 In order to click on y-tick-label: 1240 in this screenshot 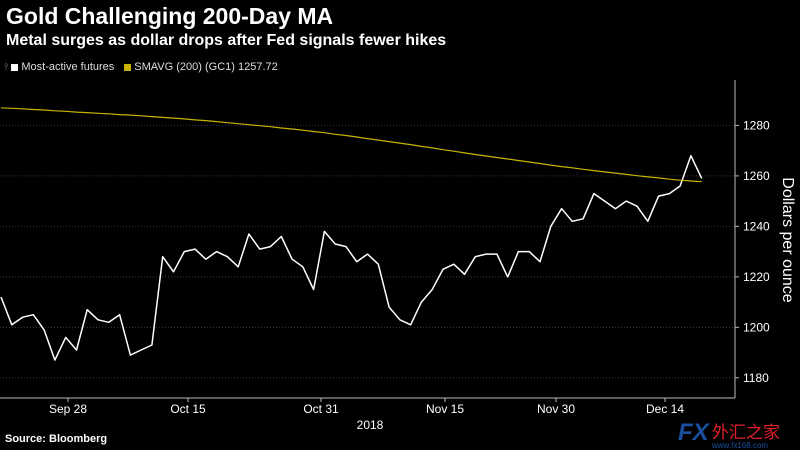, I will do `click(756, 226)`.